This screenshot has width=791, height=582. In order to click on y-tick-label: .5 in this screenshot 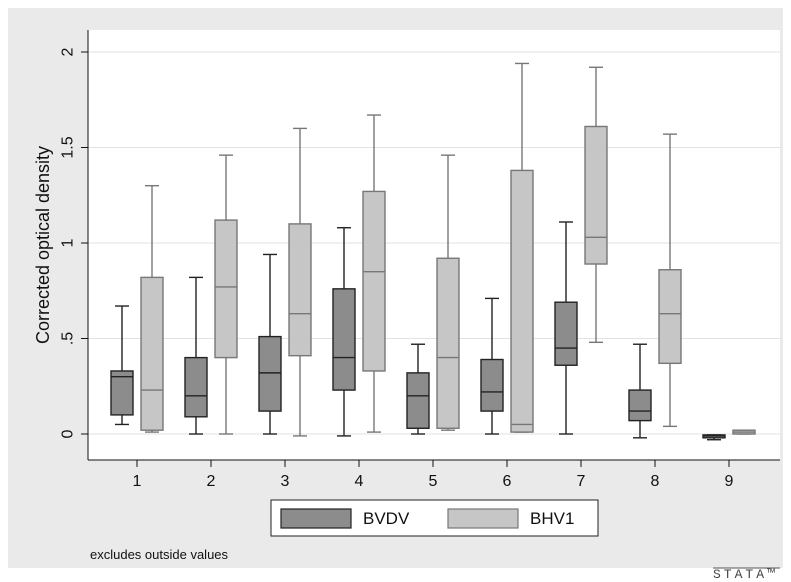, I will do `click(68, 338)`.